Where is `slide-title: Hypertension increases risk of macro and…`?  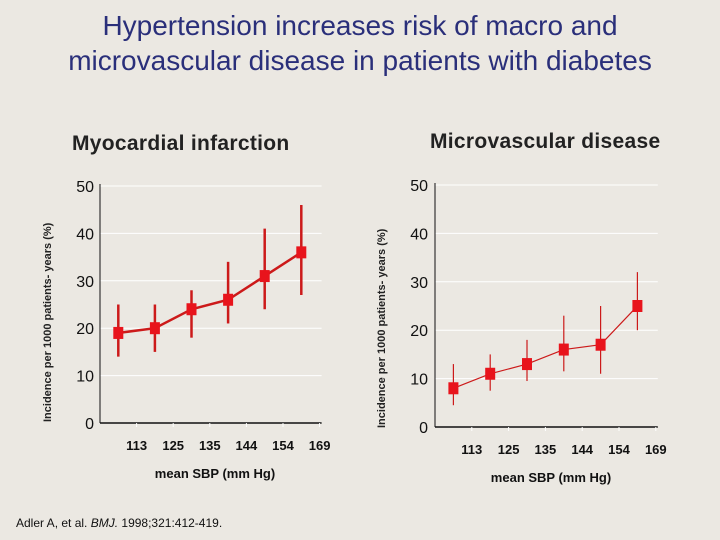 slide-title: Hypertension increases risk of macro and… is located at coordinates (360, 43).